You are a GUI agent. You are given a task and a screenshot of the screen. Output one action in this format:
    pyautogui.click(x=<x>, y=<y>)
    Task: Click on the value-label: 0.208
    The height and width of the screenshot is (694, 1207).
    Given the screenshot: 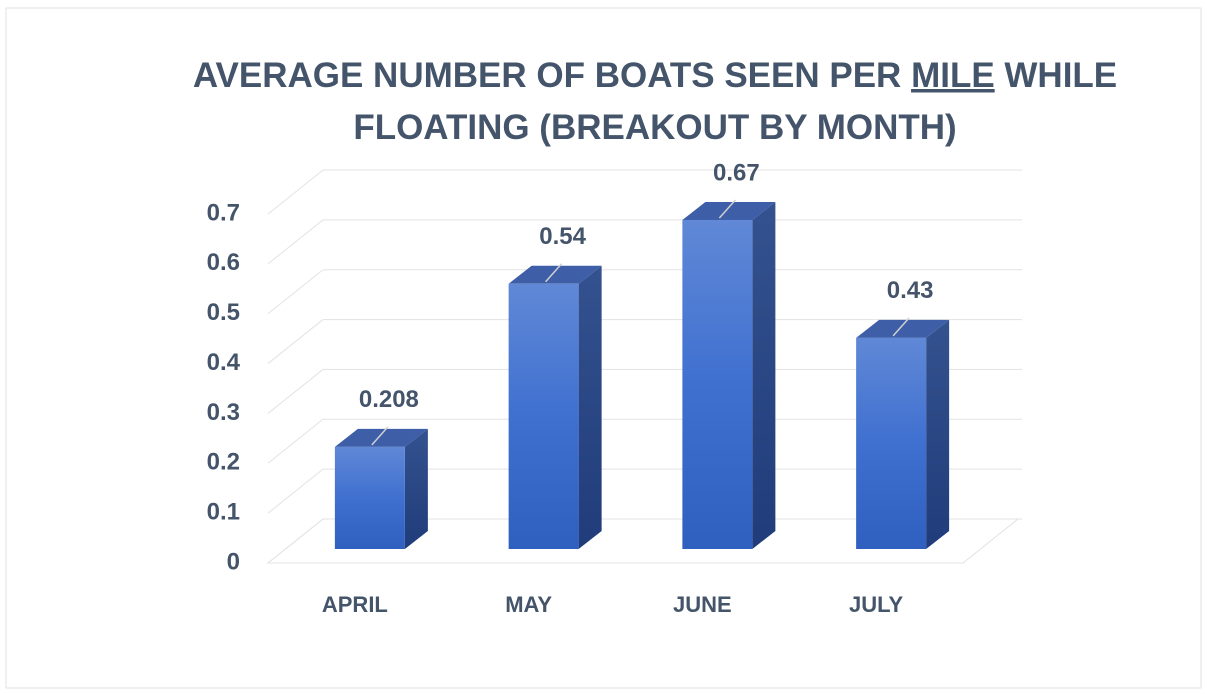 What is the action you would take?
    pyautogui.click(x=389, y=399)
    